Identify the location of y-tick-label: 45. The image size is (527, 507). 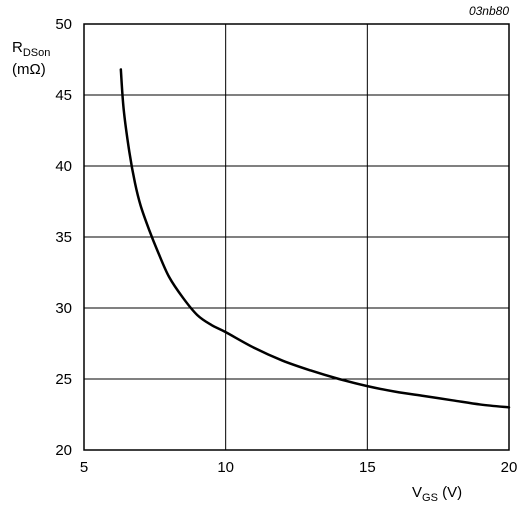
(63, 95).